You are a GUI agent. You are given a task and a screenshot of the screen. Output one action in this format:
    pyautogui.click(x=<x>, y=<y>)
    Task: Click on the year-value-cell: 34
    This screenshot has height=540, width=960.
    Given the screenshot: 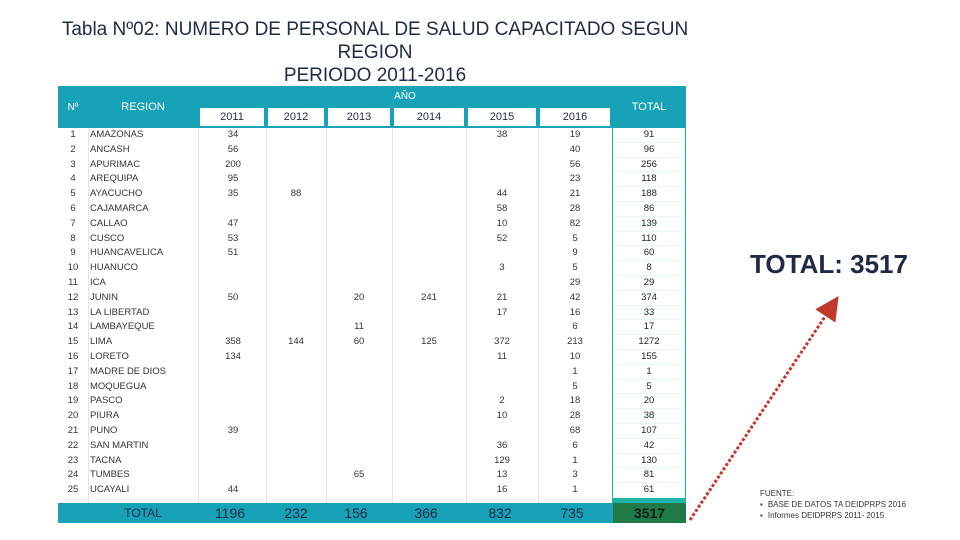 What is the action you would take?
    pyautogui.click(x=233, y=134)
    